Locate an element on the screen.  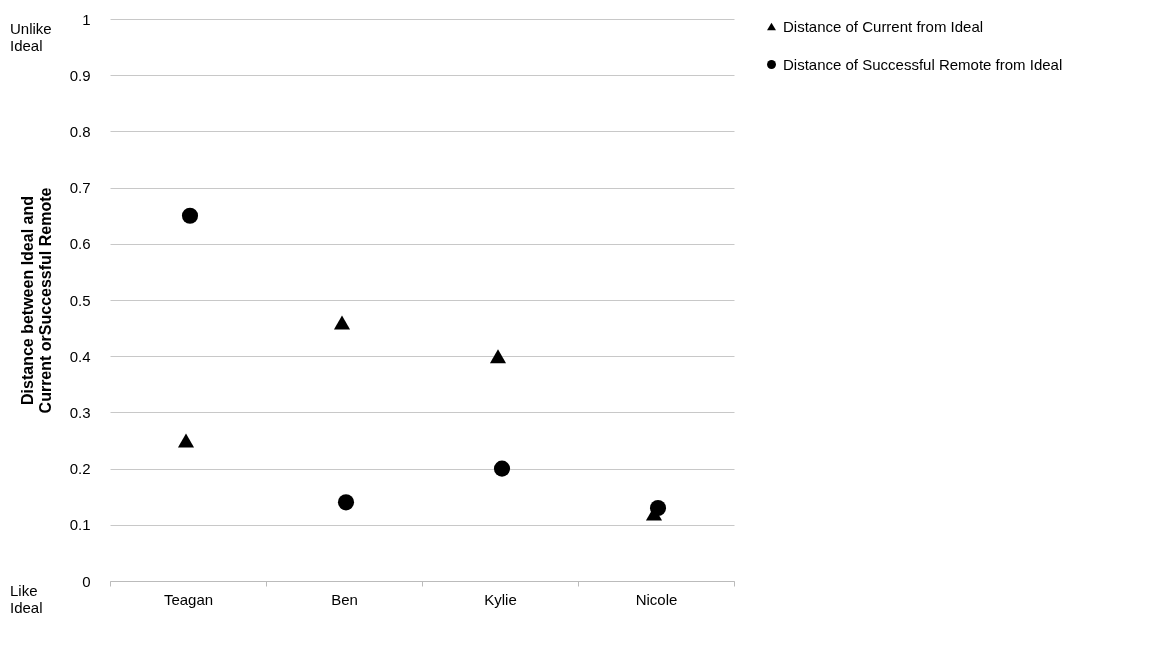
y-tick-label: 0 is located at coordinates (86, 581).